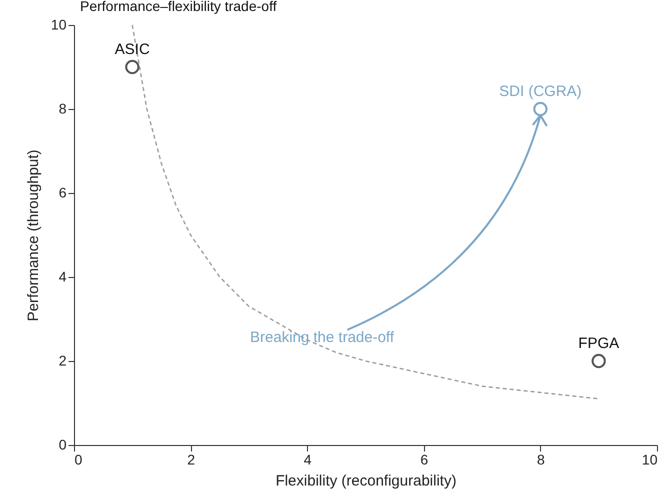  I want to click on y-tick-label: 8, so click(62, 108).